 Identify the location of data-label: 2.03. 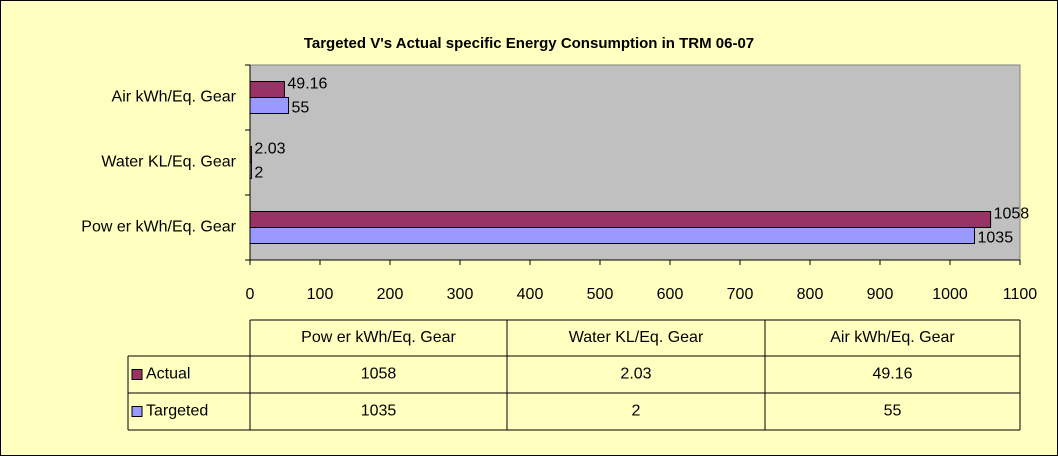
(269, 149).